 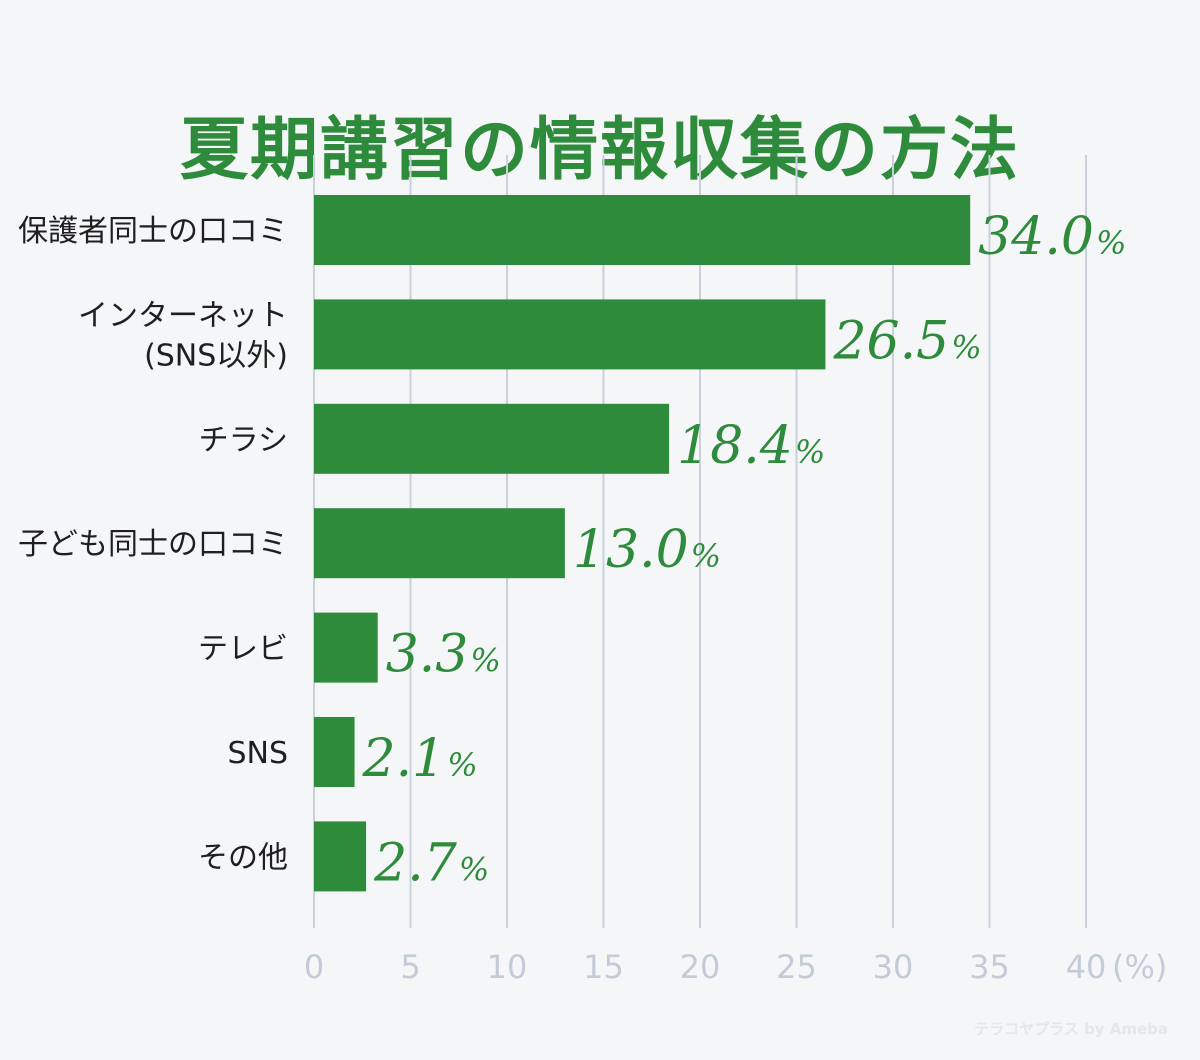 I want to click on value-label: 2.7%, so click(x=431, y=863).